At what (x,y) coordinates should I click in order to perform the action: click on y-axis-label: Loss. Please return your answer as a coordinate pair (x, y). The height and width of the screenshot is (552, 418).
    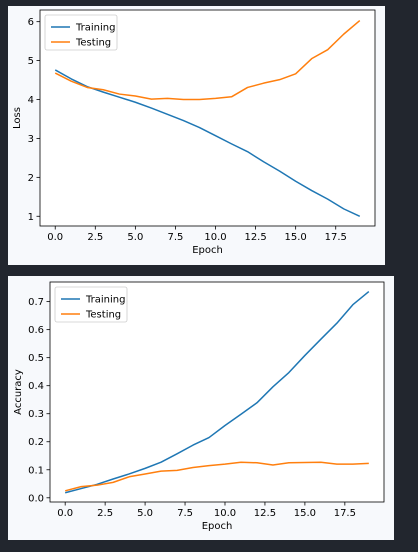
    Looking at the image, I should click on (17, 118).